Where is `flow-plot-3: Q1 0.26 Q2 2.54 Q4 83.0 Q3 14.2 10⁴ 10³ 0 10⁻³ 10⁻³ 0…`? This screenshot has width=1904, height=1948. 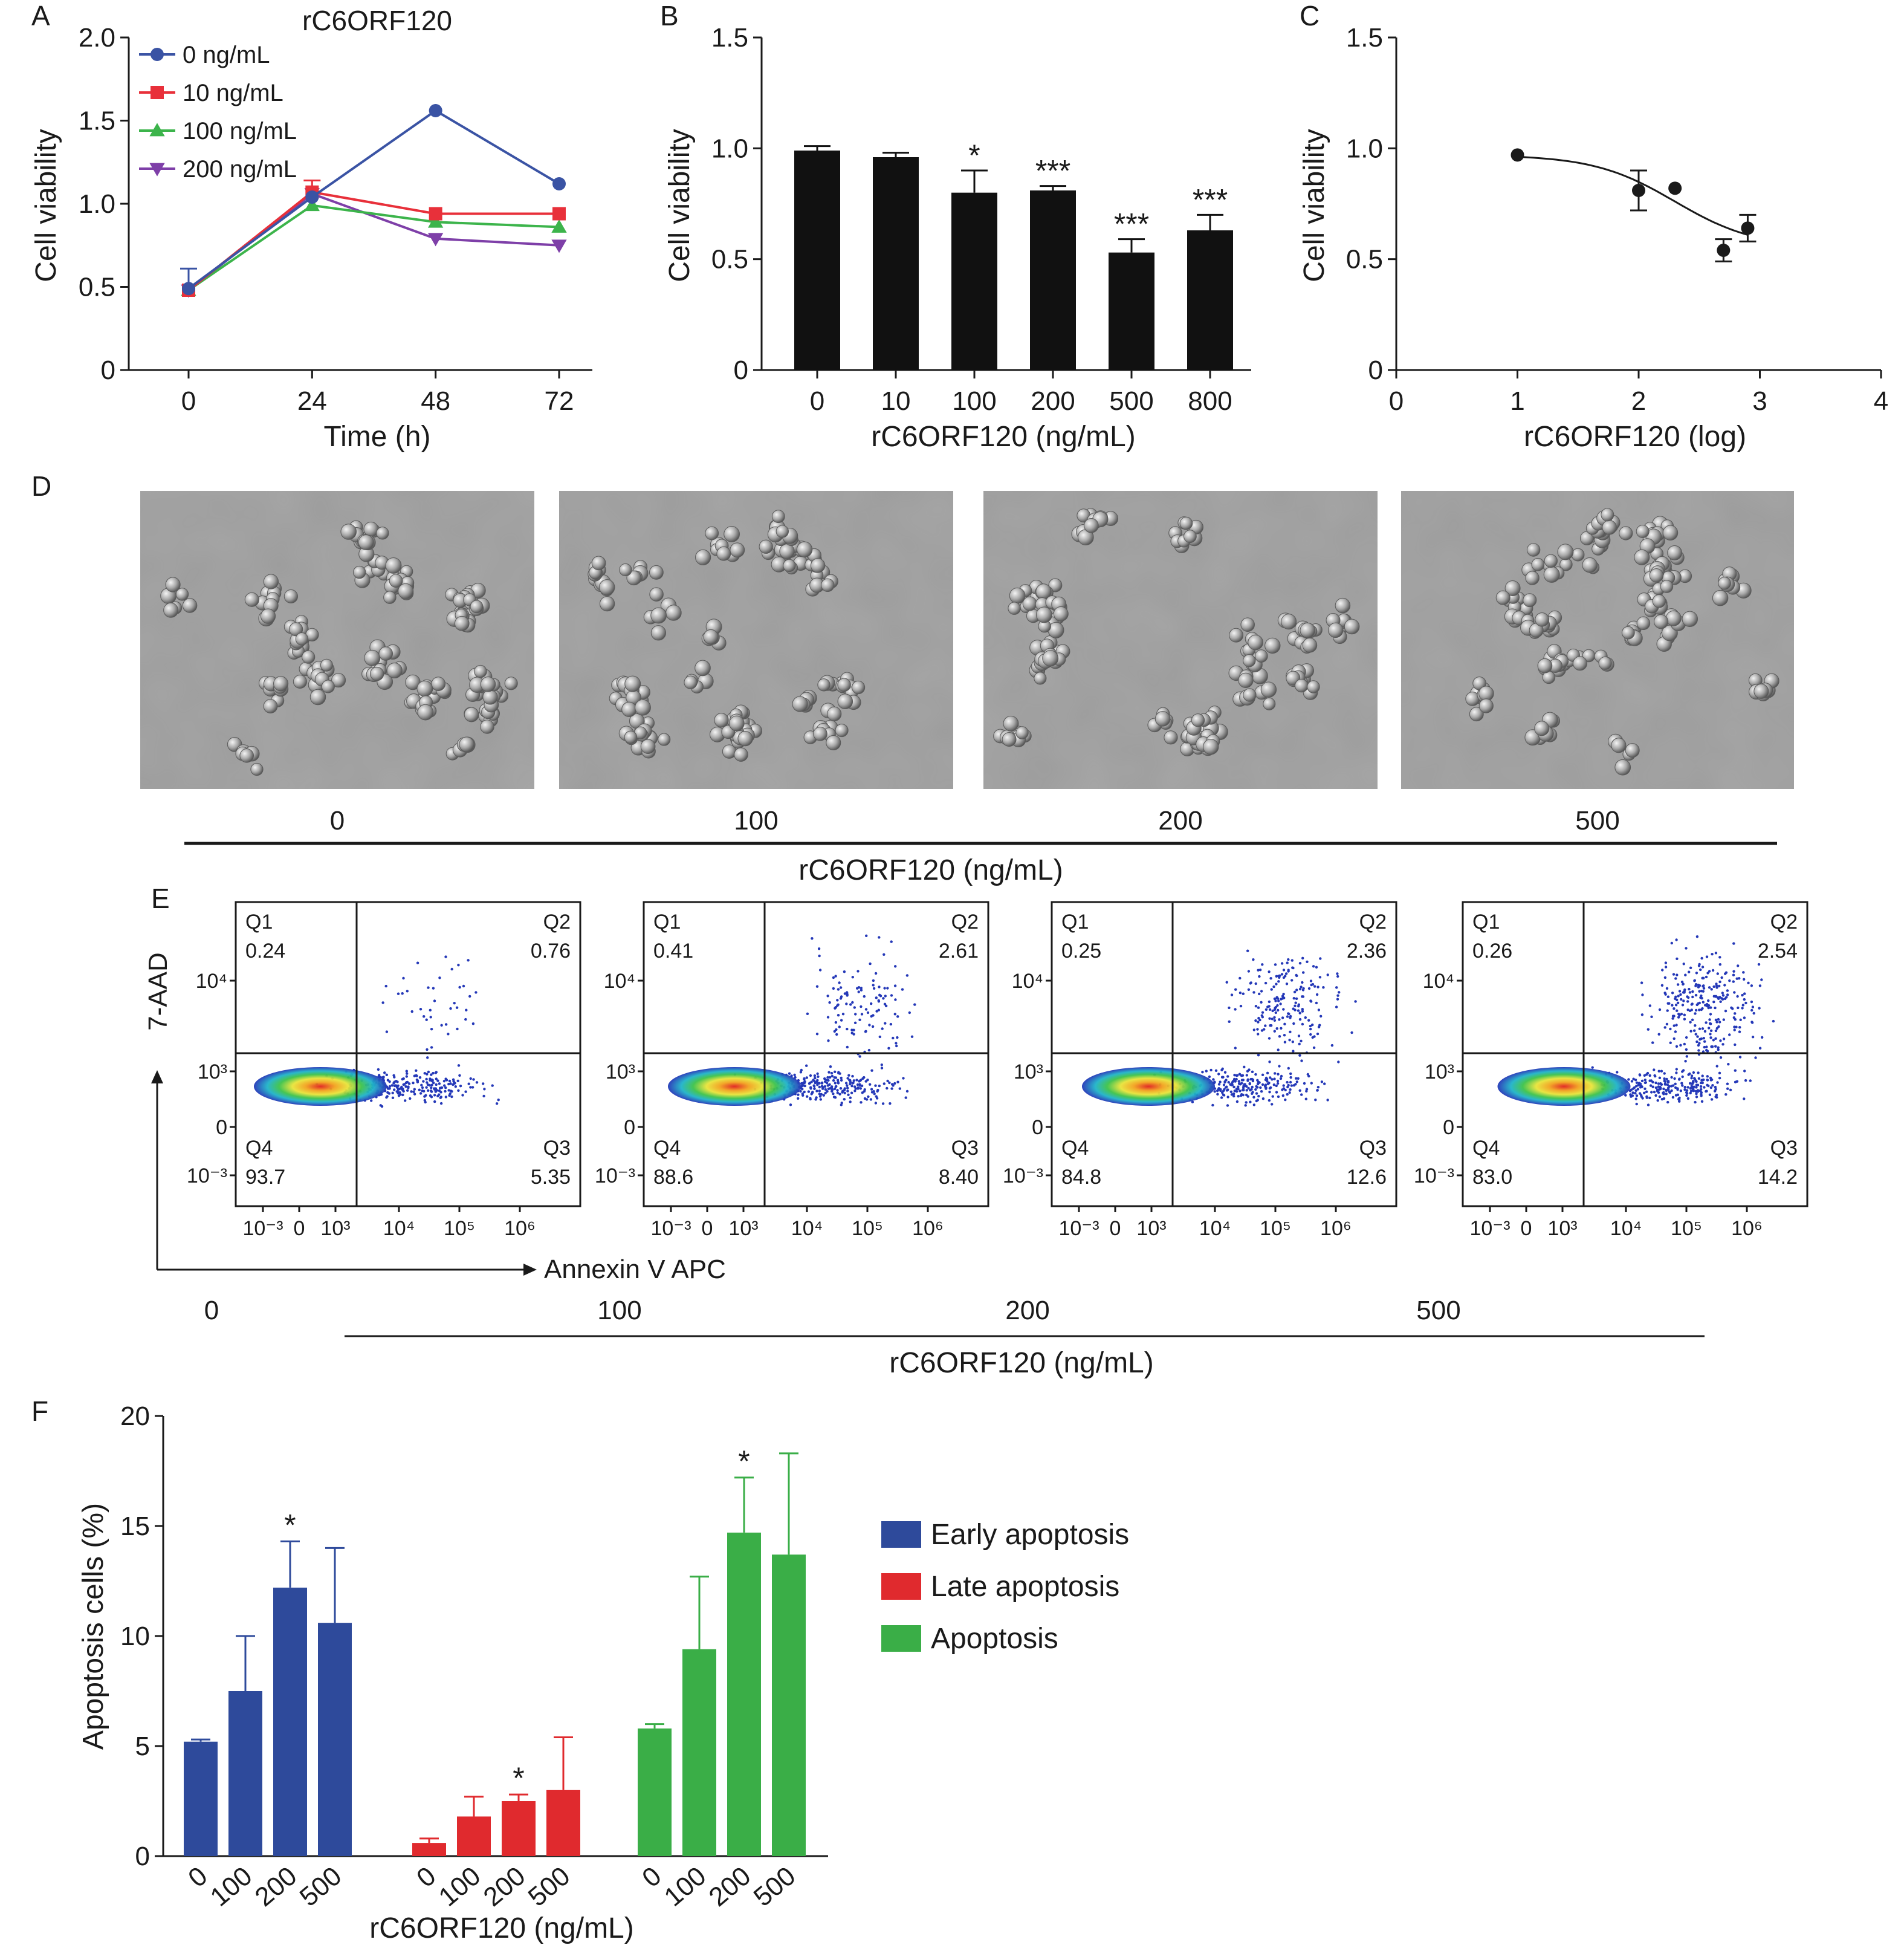 flow-plot-3: Q1 0.26 Q2 2.54 Q4 83.0 Q3 14.2 10⁴ 10³ 0 10⁻³ 10⁻³ 0… is located at coordinates (1611, 1113).